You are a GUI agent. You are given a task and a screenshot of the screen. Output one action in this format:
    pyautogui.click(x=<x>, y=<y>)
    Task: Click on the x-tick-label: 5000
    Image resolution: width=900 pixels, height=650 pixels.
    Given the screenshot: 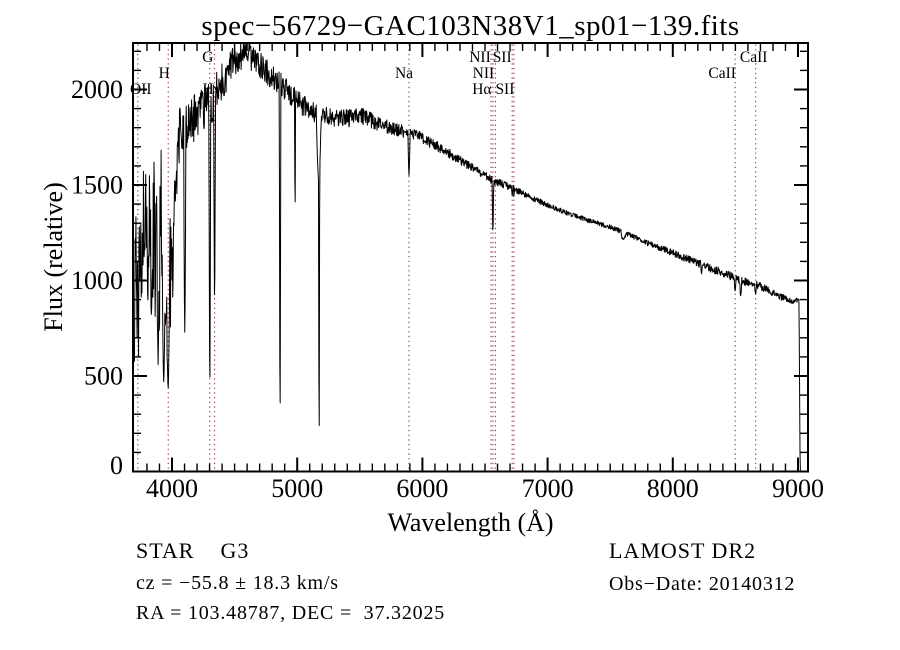 What is the action you would take?
    pyautogui.click(x=297, y=488)
    